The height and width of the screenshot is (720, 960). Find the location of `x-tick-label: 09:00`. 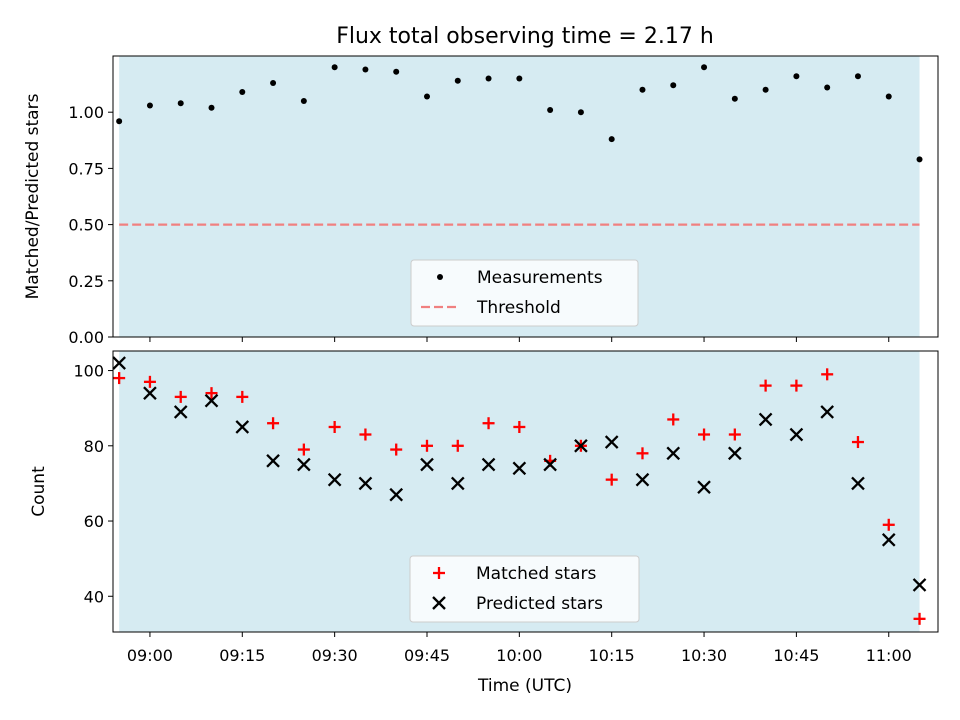

x-tick-label: 09:00 is located at coordinates (150, 655).